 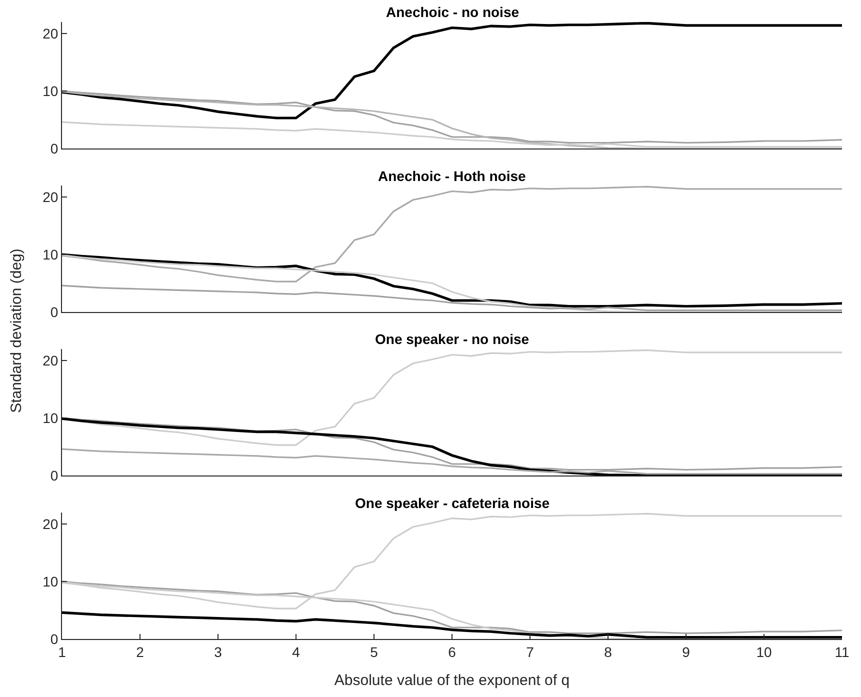 What do you see at coordinates (608, 652) in the screenshot?
I see `x-tick-label: 8` at bounding box center [608, 652].